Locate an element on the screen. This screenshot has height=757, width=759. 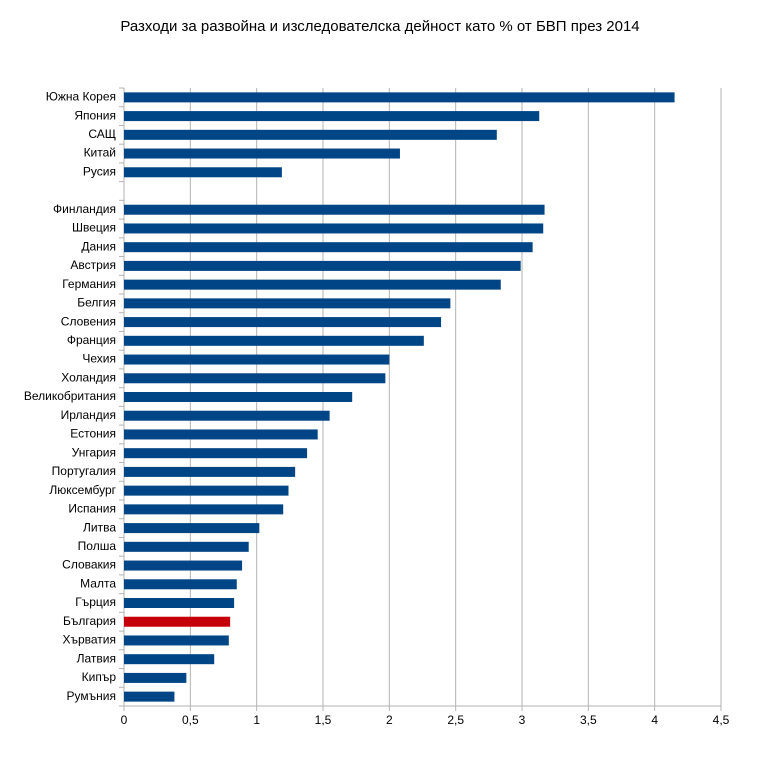
y-tick-label: Холандия is located at coordinates (88, 377).